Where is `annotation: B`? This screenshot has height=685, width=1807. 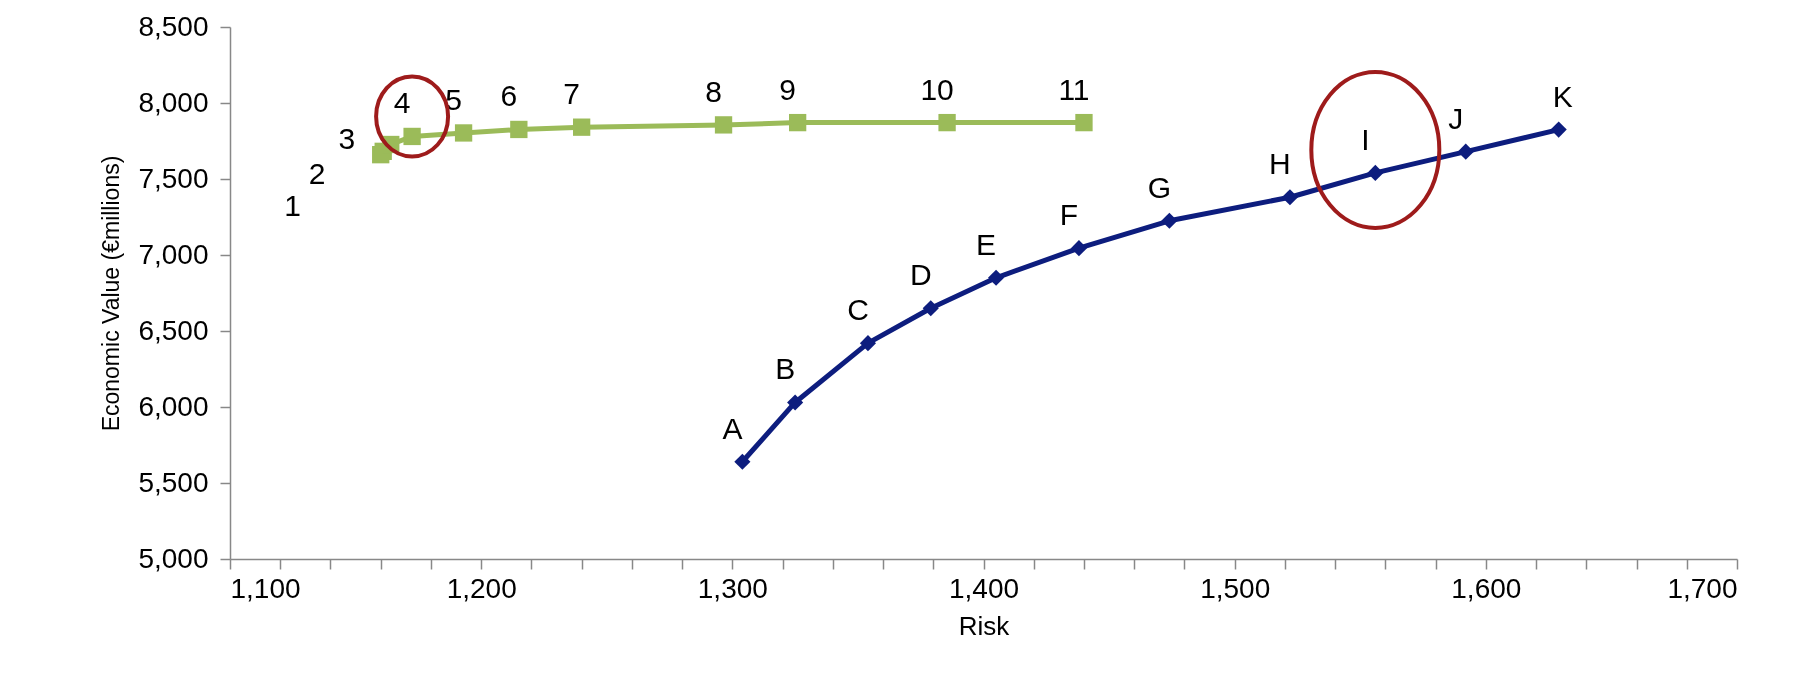
annotation: B is located at coordinates (785, 369).